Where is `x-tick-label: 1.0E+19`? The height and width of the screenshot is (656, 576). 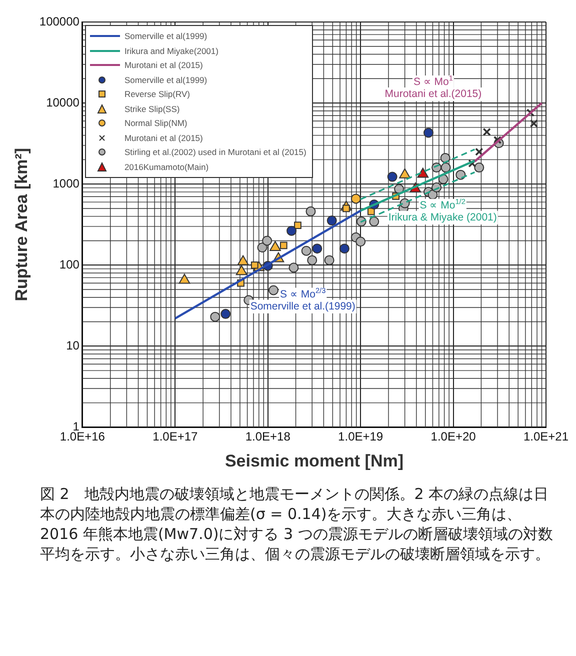
x-tick-label: 1.0E+19 is located at coordinates (361, 437).